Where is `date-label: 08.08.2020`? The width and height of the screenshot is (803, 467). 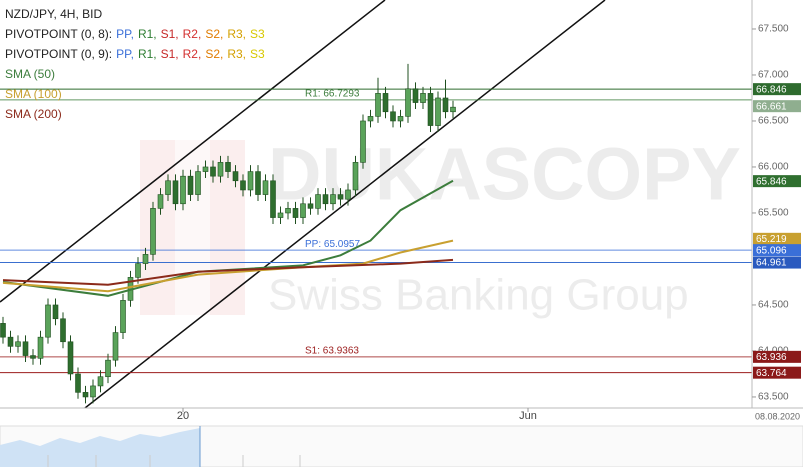
date-label: 08.08.2020 is located at coordinates (777, 416).